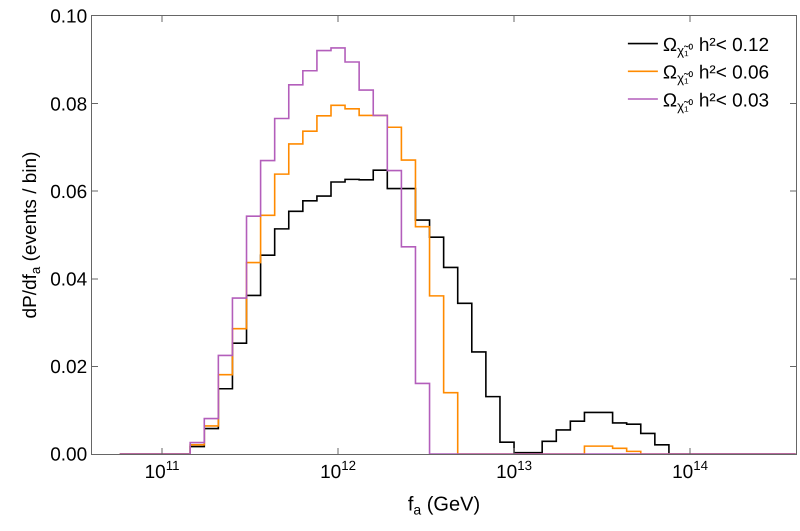 Image resolution: width=800 pixels, height=531 pixels. Describe the element at coordinates (716, 74) in the screenshot. I see `legend-label: Ω$_{χ̃₁⁰}$ h²< 0.06` at that location.